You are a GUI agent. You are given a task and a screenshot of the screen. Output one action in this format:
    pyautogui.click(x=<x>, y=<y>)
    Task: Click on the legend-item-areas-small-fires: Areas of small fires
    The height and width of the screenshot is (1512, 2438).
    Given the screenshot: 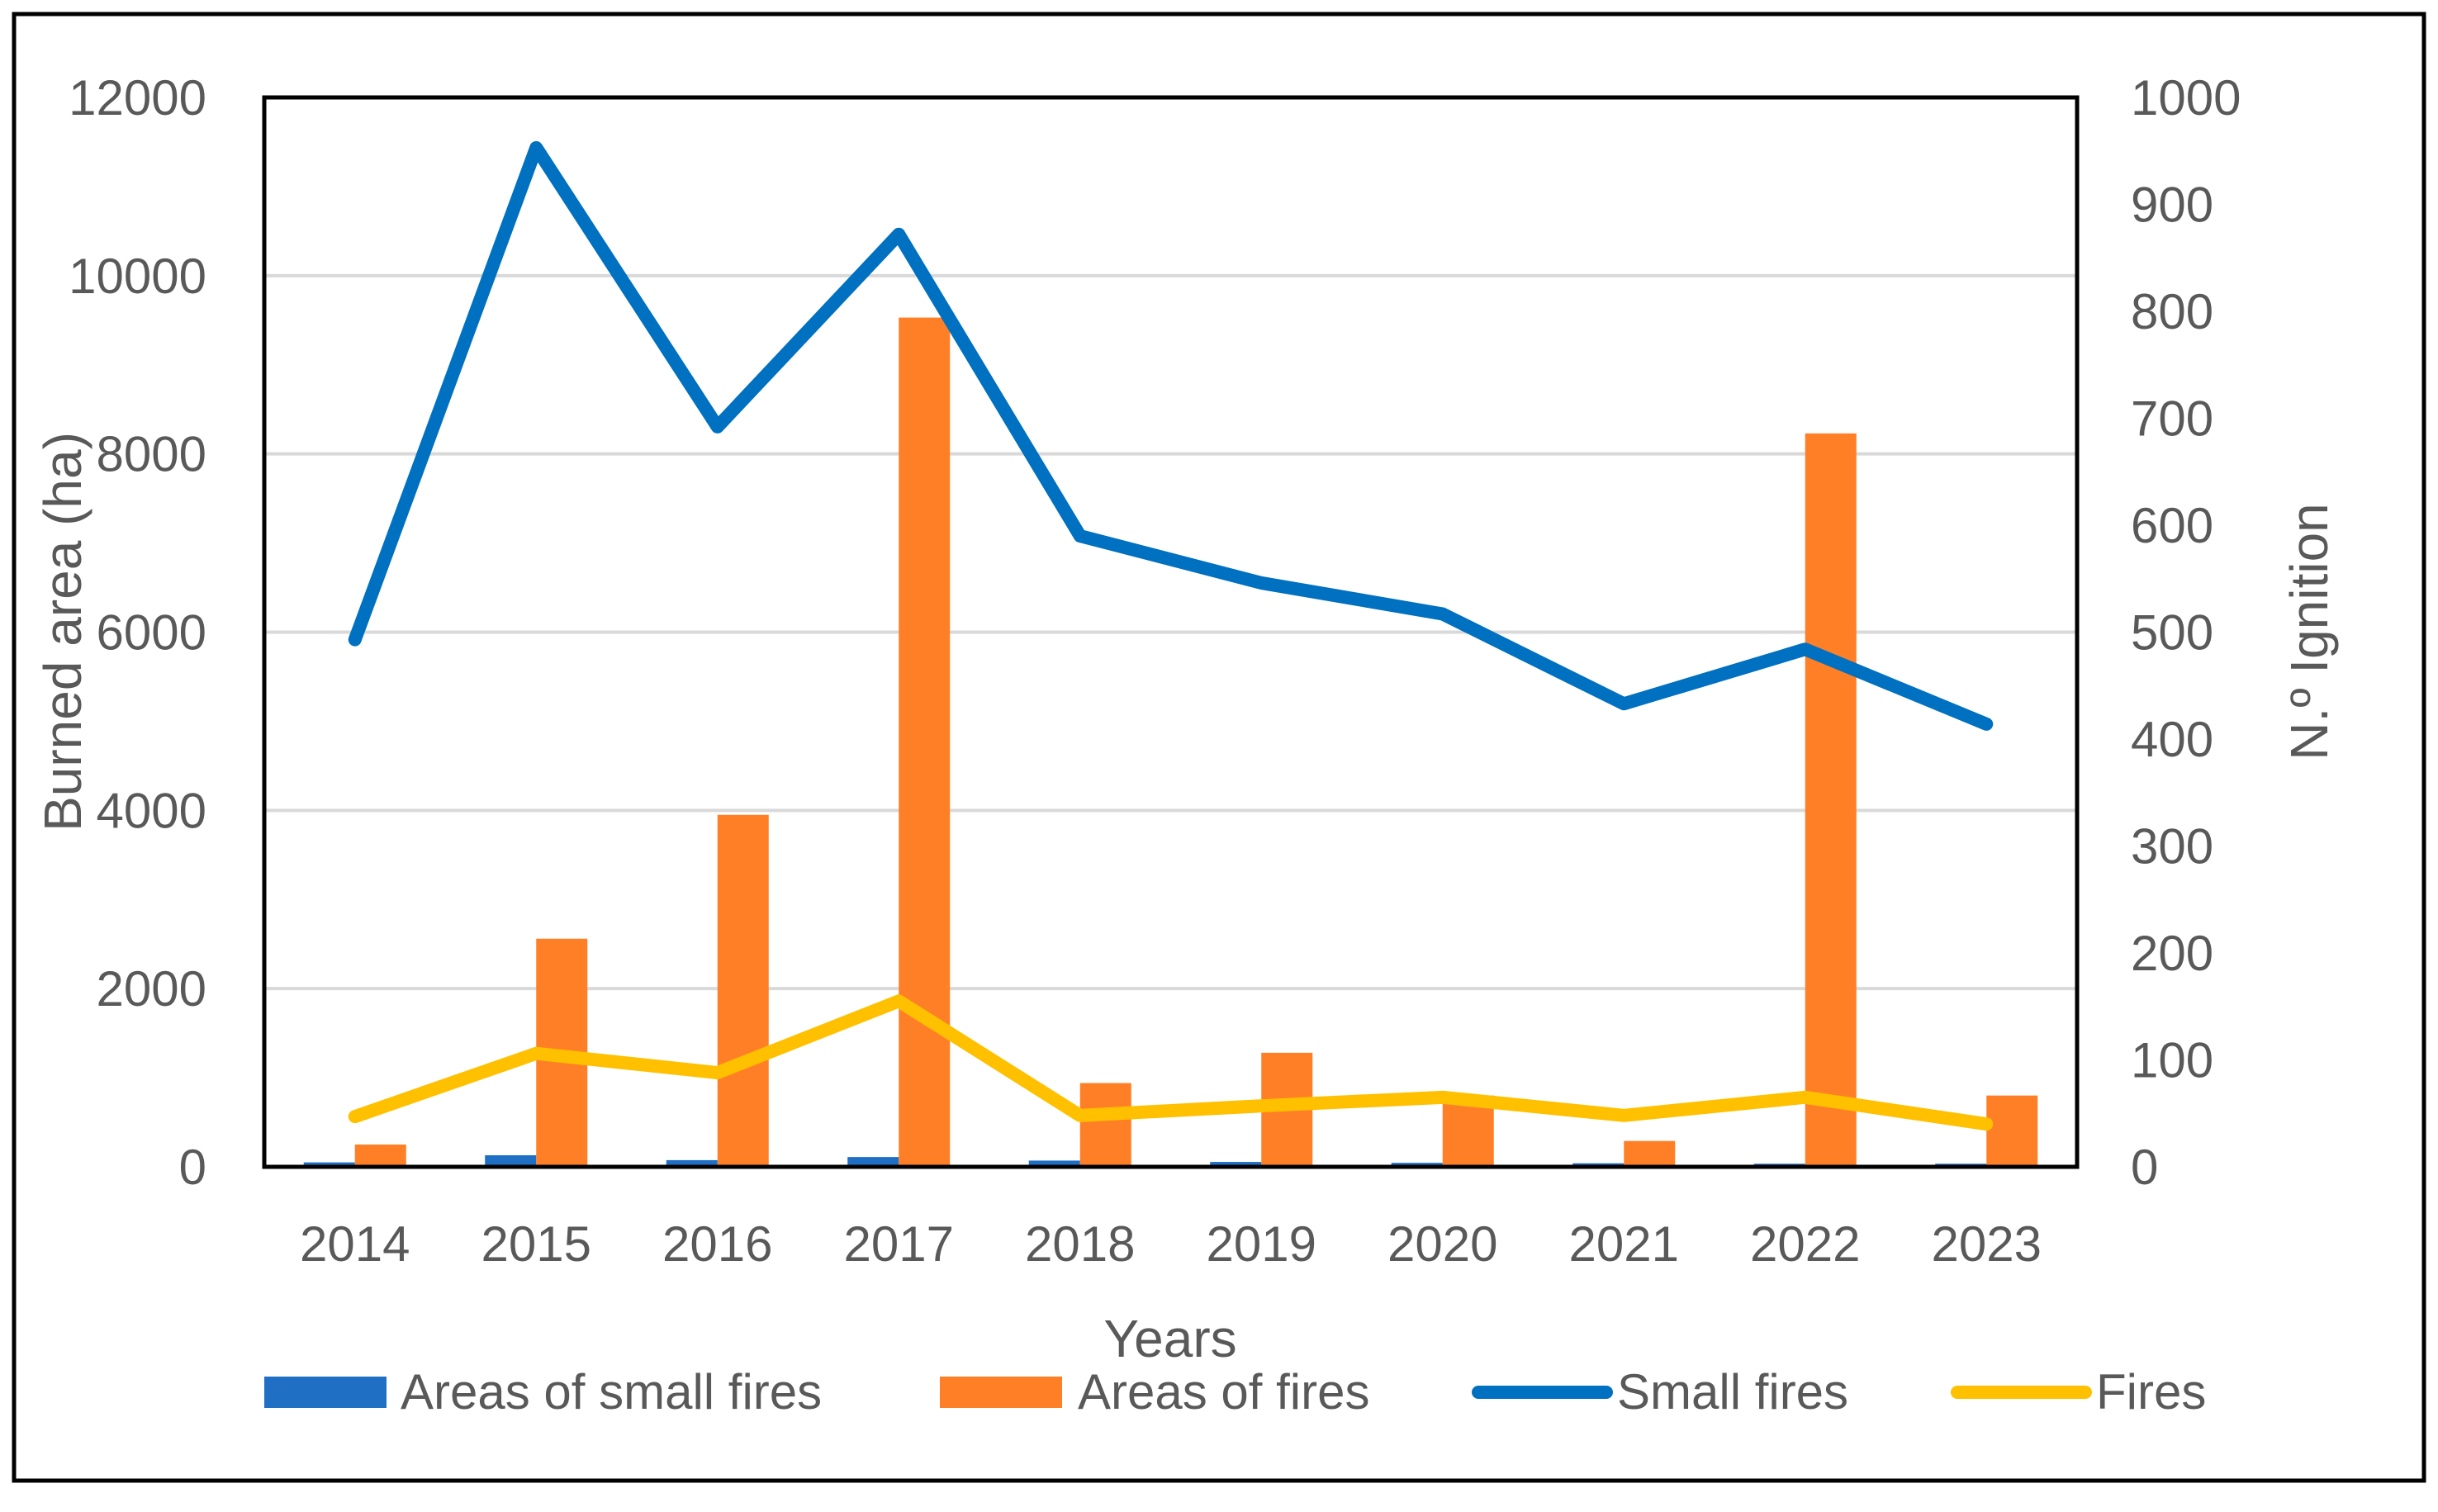 What is the action you would take?
    pyautogui.click(x=543, y=1392)
    